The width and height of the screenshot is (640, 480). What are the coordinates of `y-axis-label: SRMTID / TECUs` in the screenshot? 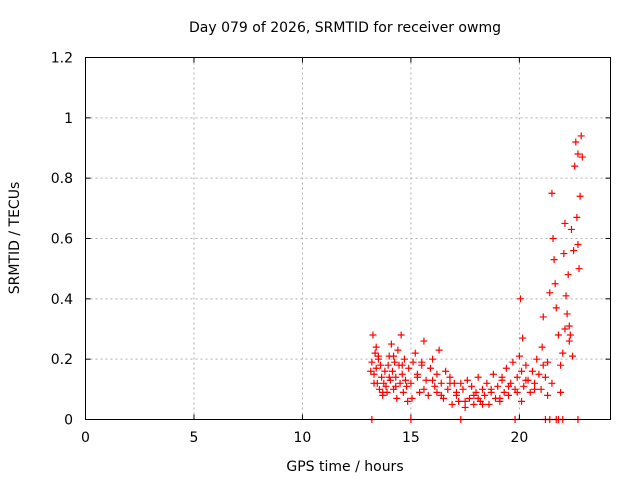 It's located at (15, 238).